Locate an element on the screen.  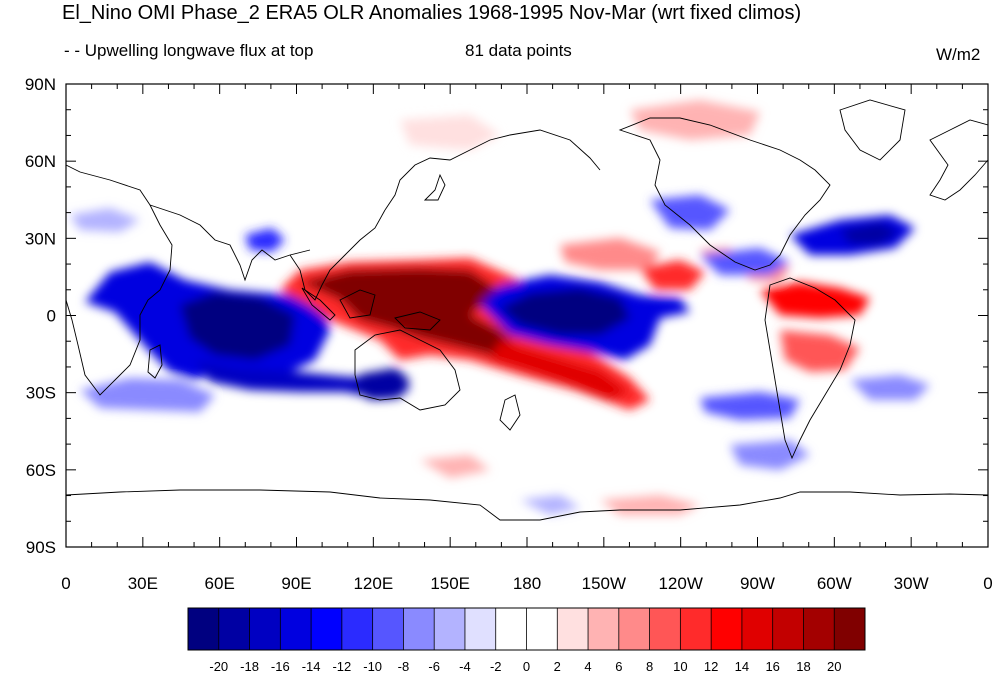
anomaly-north-pacific-subtropics is located at coordinates (610, 254).